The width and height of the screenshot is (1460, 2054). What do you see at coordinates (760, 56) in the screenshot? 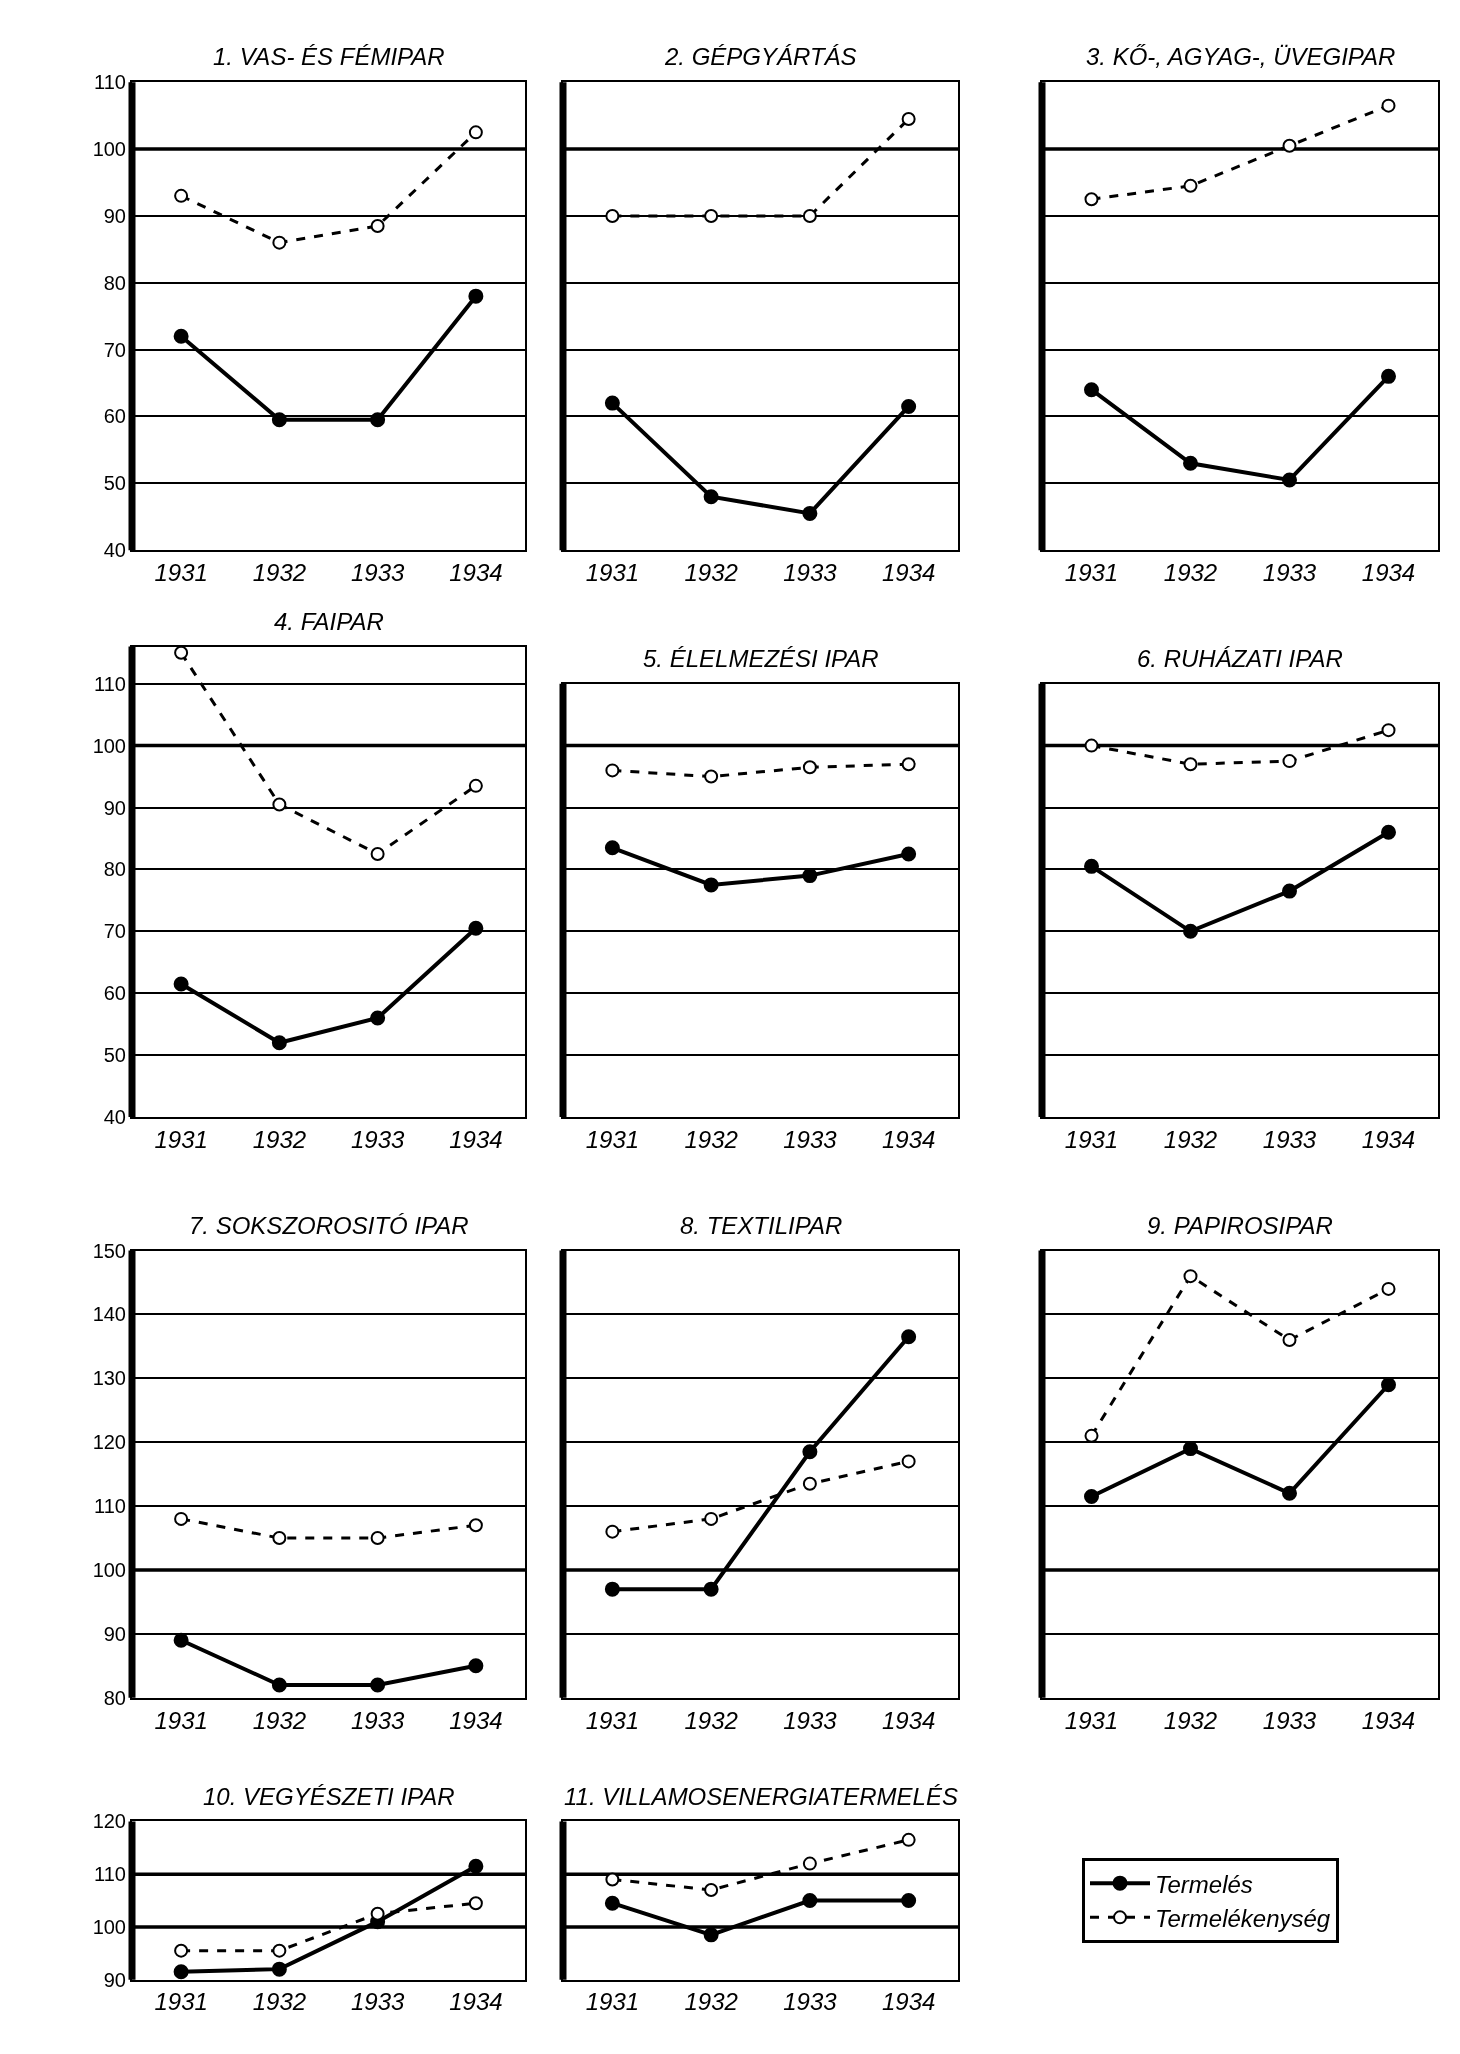
I see `chart-title: 2. GÉPGYÁRTÁS` at bounding box center [760, 56].